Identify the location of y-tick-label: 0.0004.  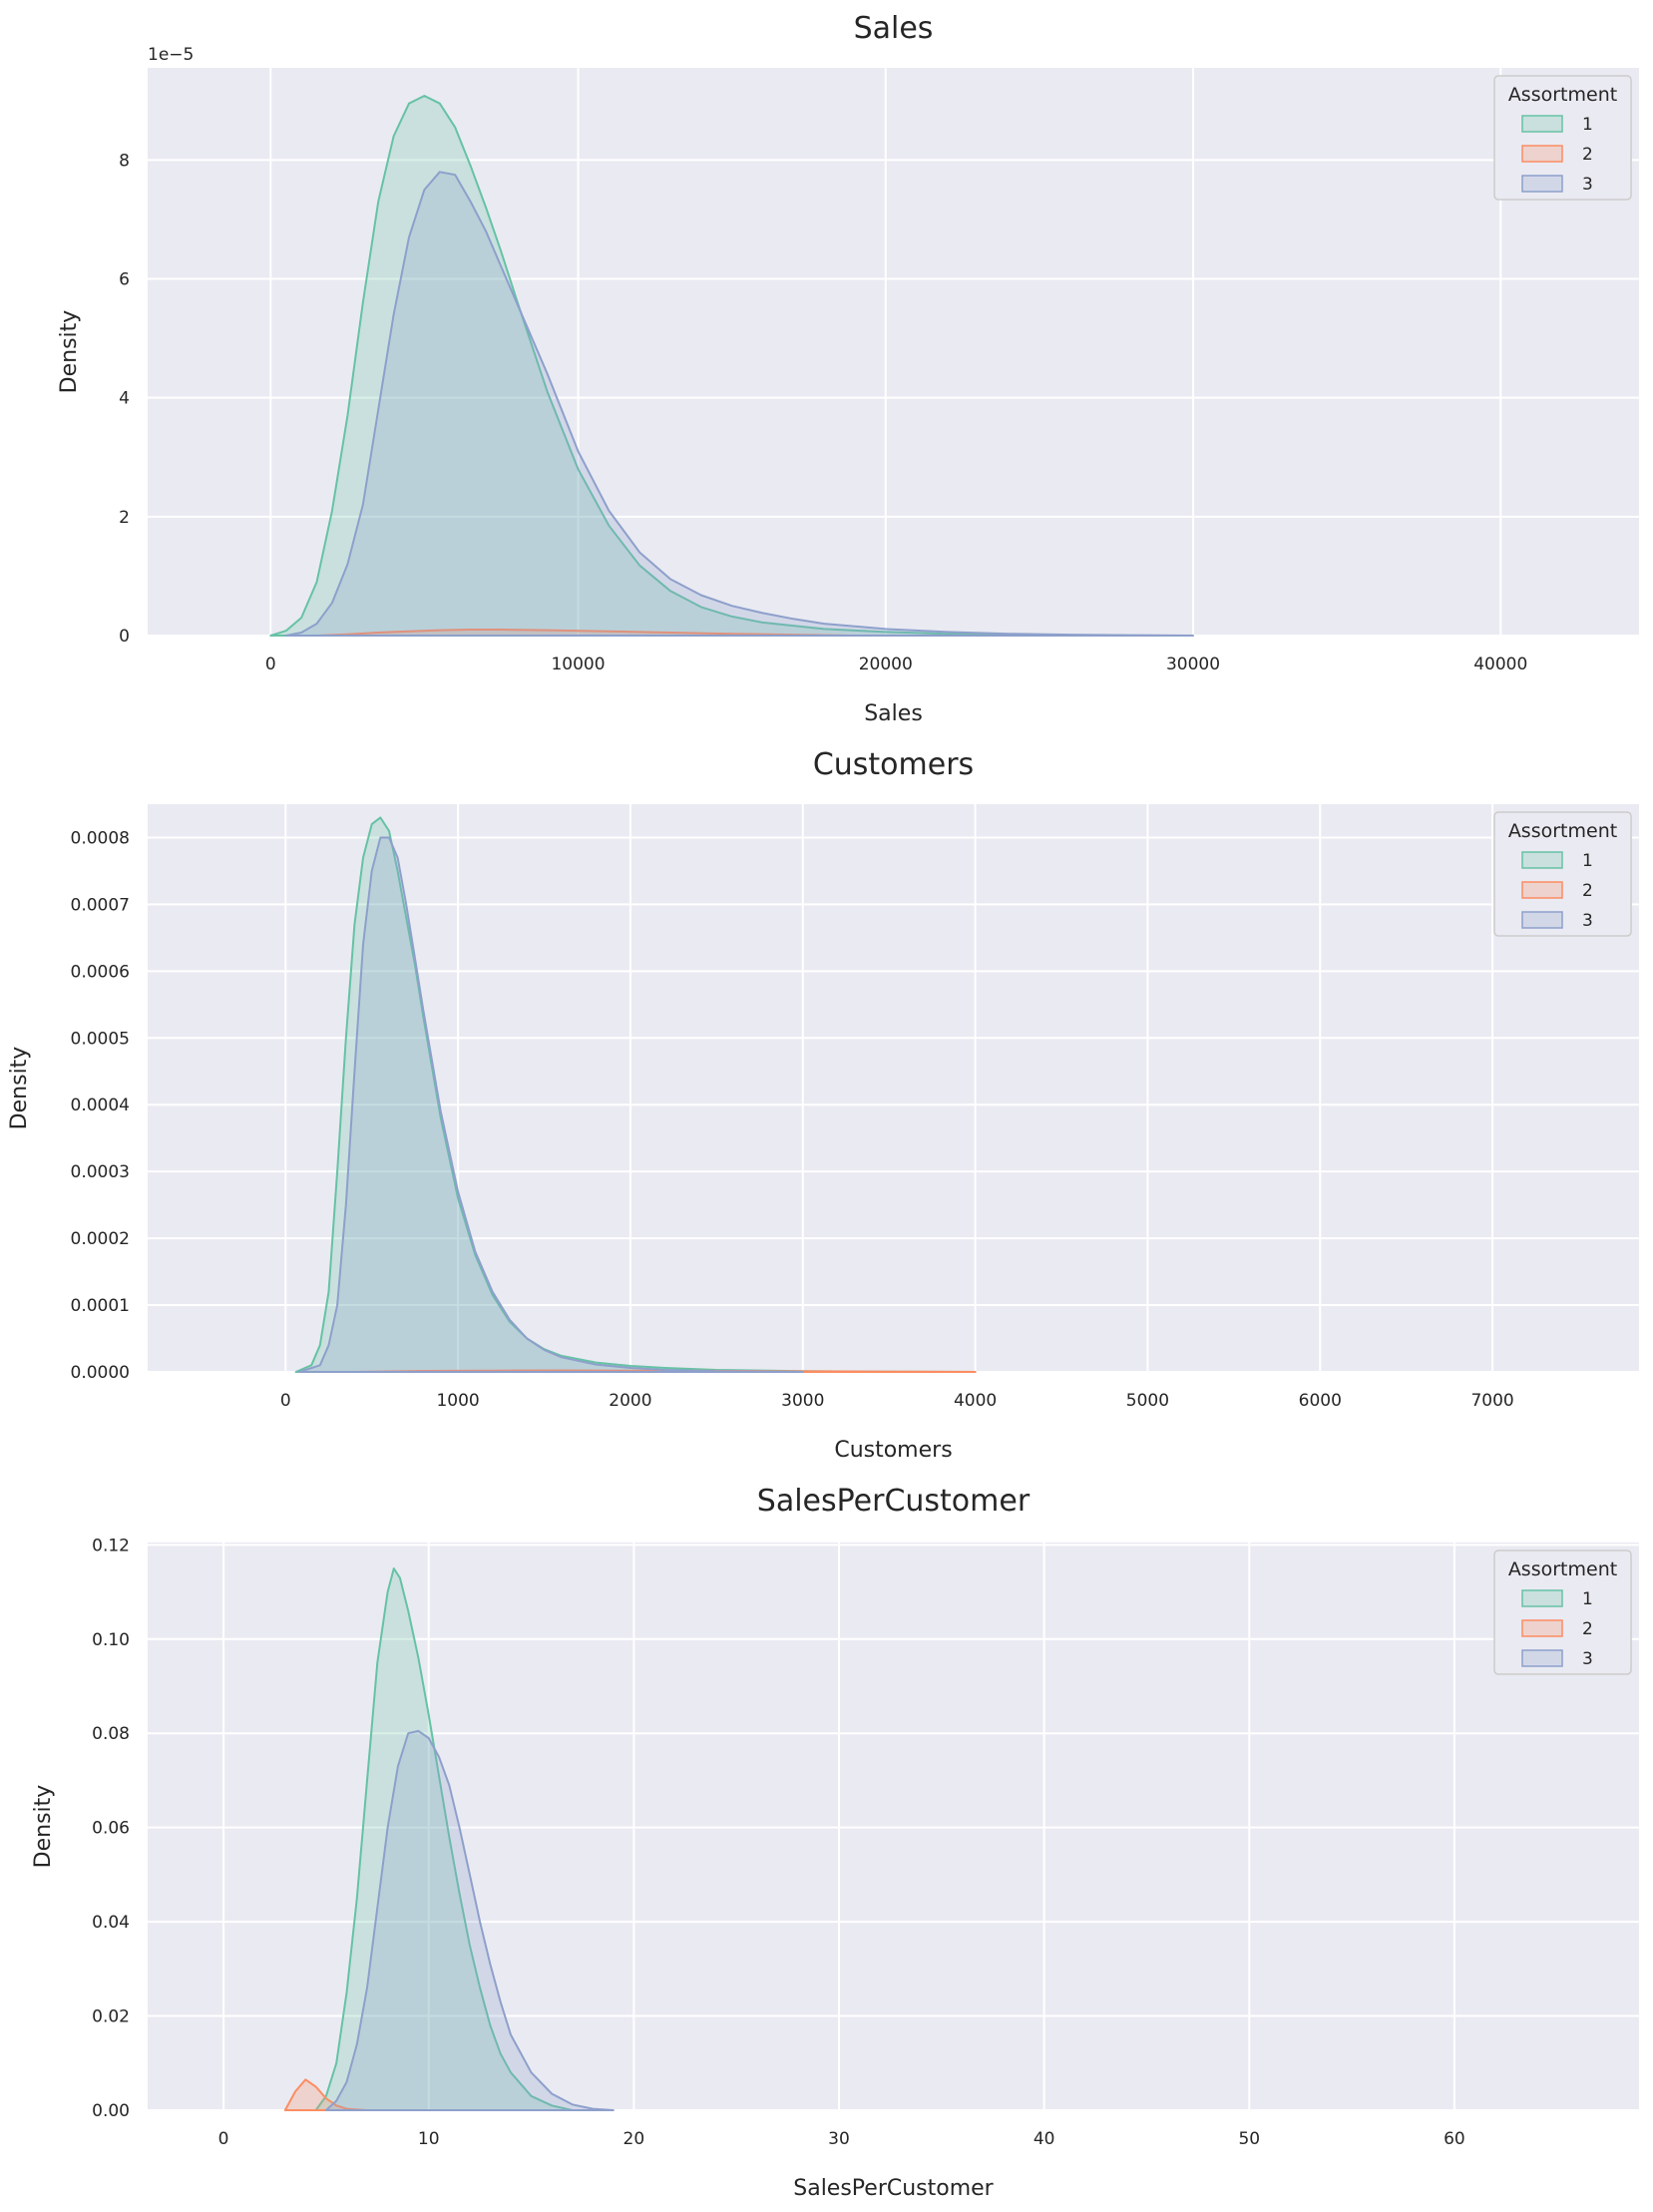
(100, 1106).